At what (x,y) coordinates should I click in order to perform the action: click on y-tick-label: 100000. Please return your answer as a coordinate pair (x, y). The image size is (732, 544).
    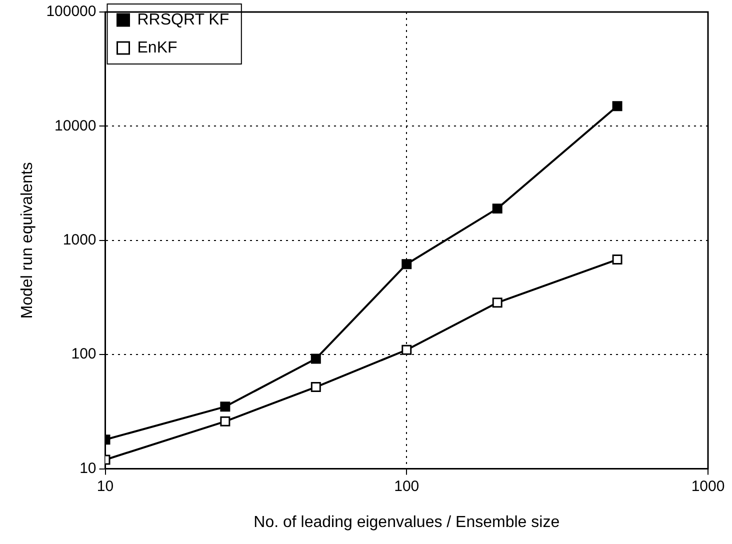
    Looking at the image, I should click on (71, 11).